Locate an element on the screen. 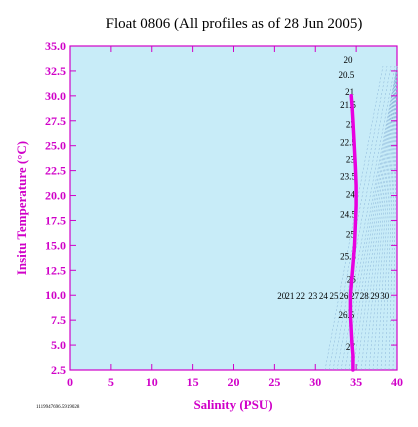  y-tick-label: 20.0 is located at coordinates (55, 196).